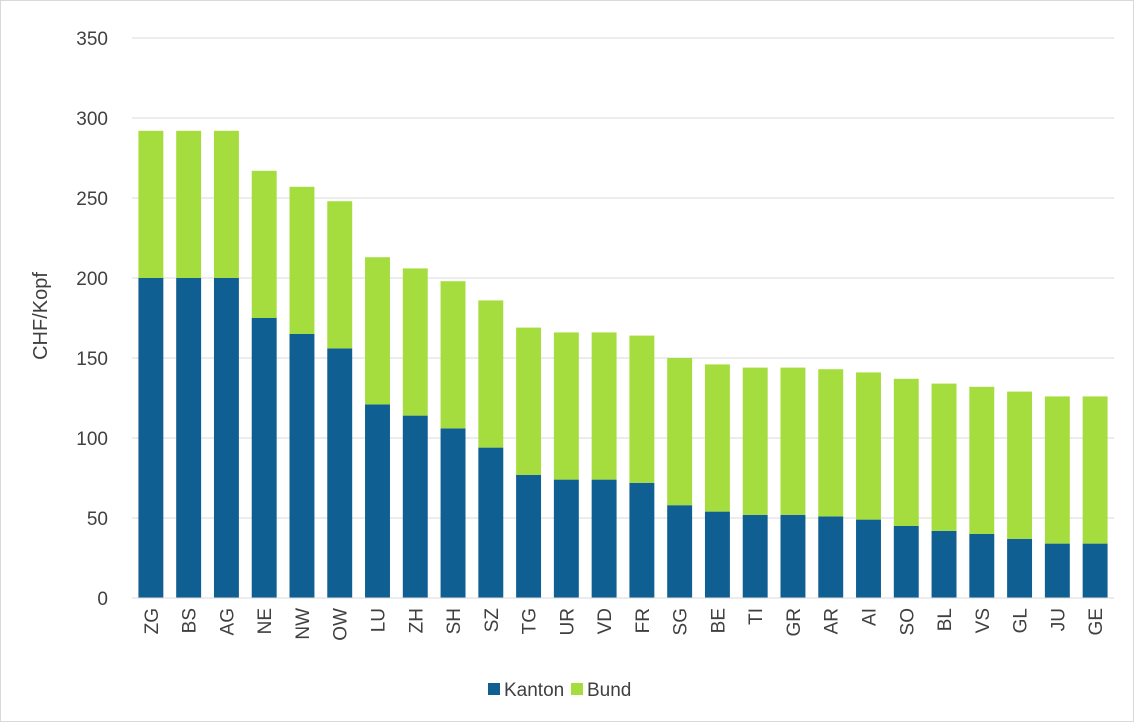 This screenshot has height=723, width=1134. Describe the element at coordinates (102, 599) in the screenshot. I see `y-tick-label: 0` at that location.